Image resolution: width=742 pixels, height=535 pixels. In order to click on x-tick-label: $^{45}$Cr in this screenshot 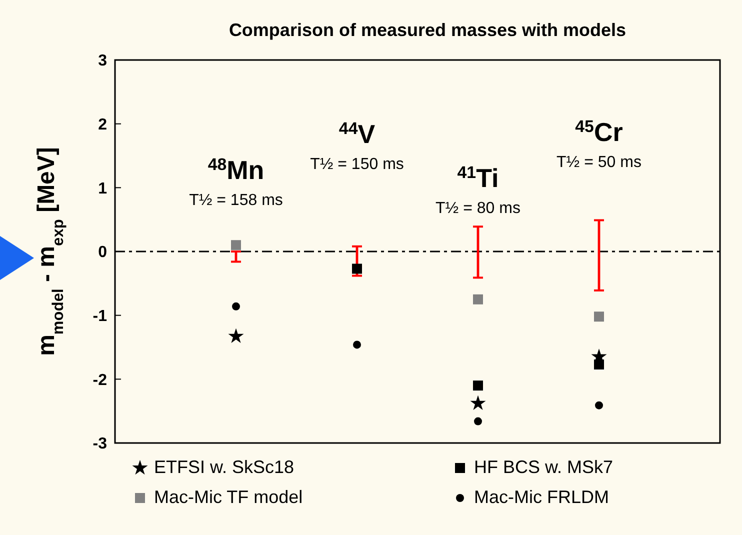, I will do `click(599, 131)`.